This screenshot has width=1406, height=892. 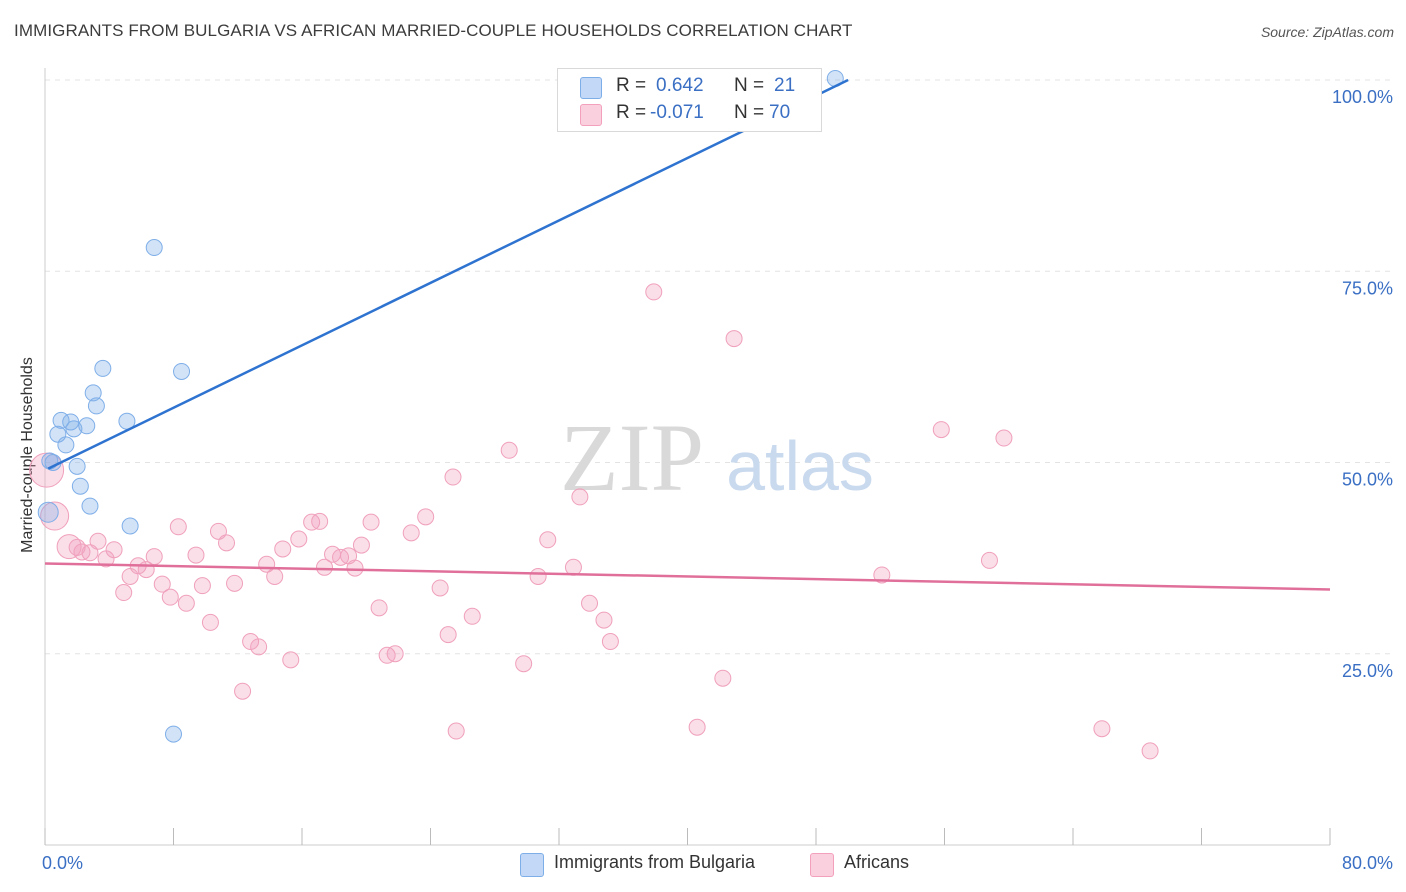 I want to click on africans-legend-label: Africans, so click(x=877, y=862).